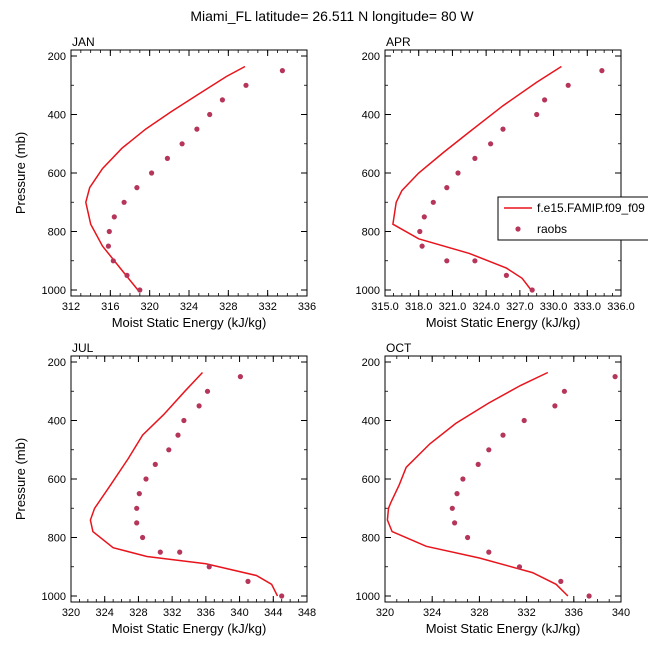 The width and height of the screenshot is (648, 648). Describe the element at coordinates (399, 348) in the screenshot. I see `panel-title: OCT` at that location.